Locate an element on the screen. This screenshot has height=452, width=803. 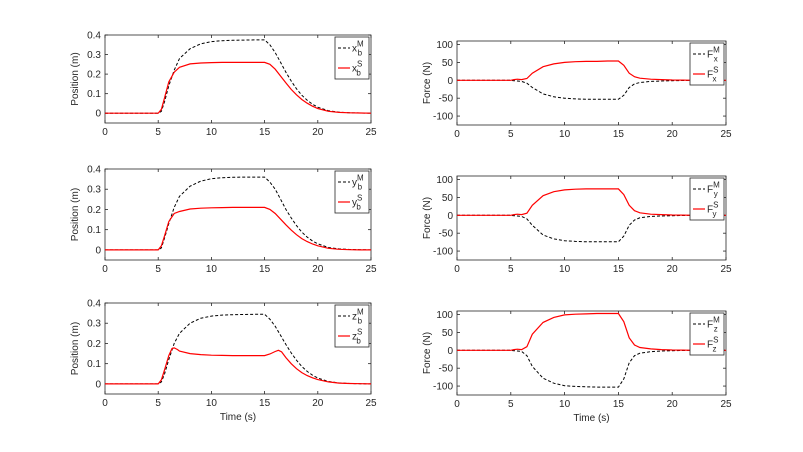
legend-label-2: FS x is located at coordinates (712, 75).